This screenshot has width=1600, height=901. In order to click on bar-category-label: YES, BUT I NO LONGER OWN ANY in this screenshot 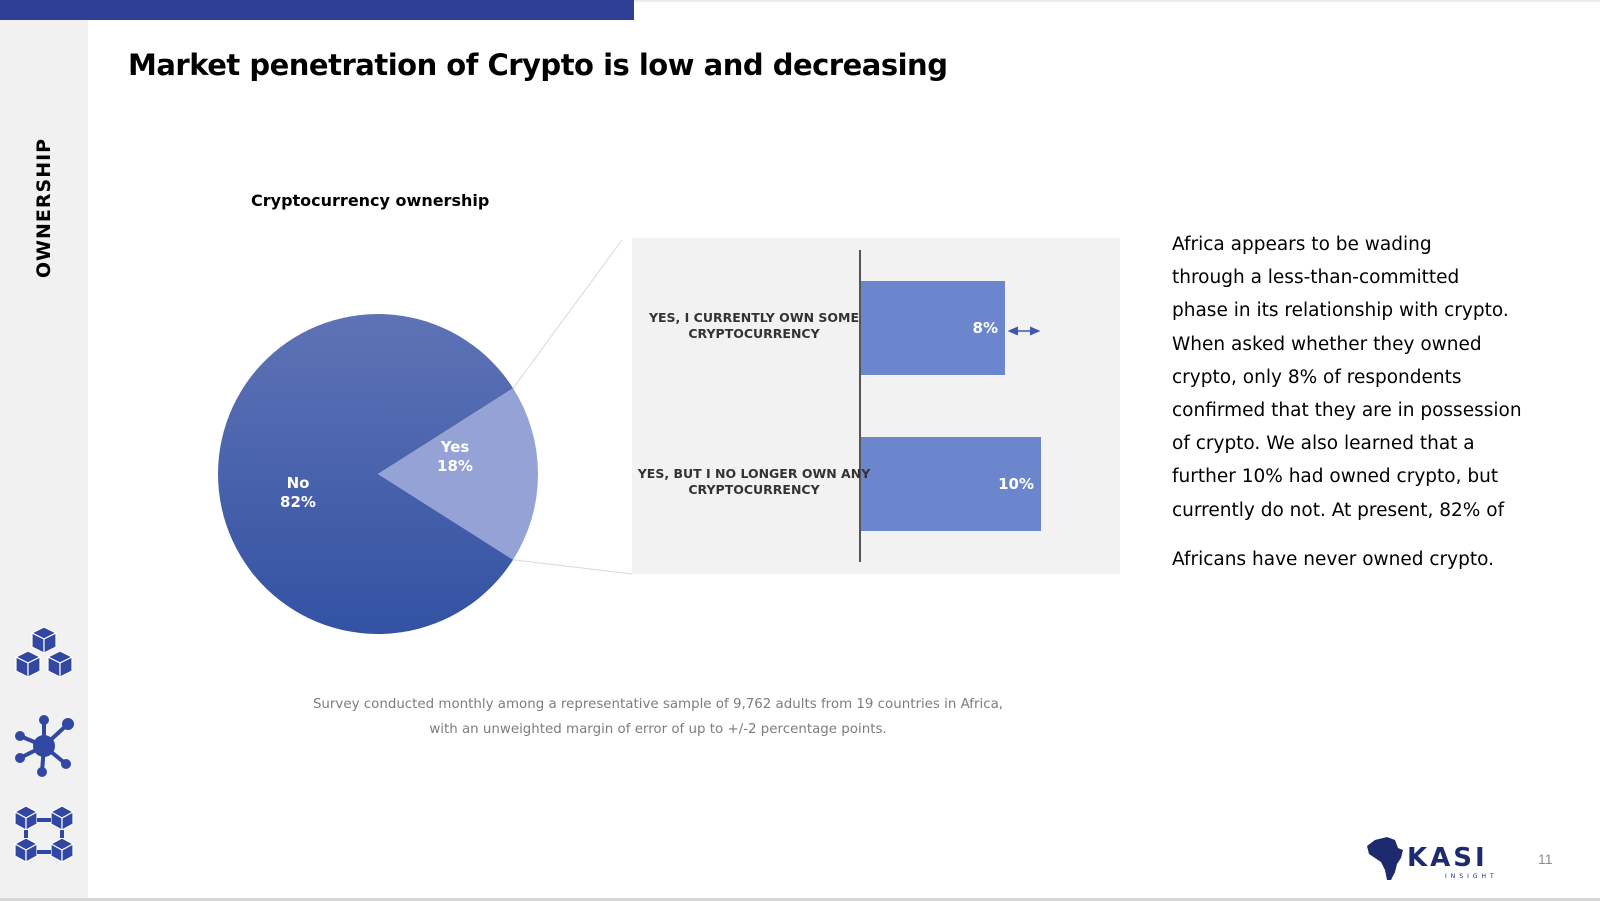, I will do `click(754, 473)`.